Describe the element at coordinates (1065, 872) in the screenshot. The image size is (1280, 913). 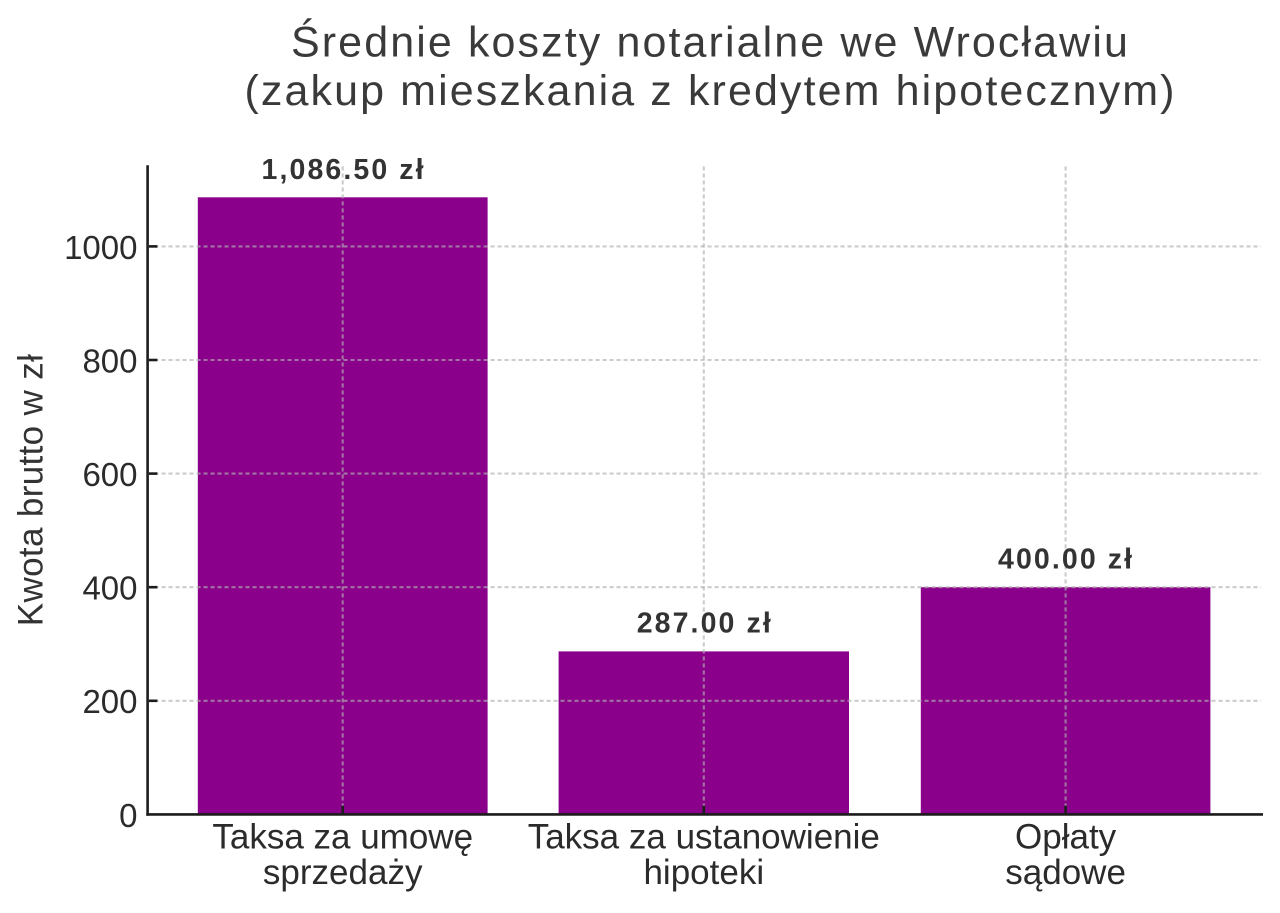
I see `svg-text: sądowe` at that location.